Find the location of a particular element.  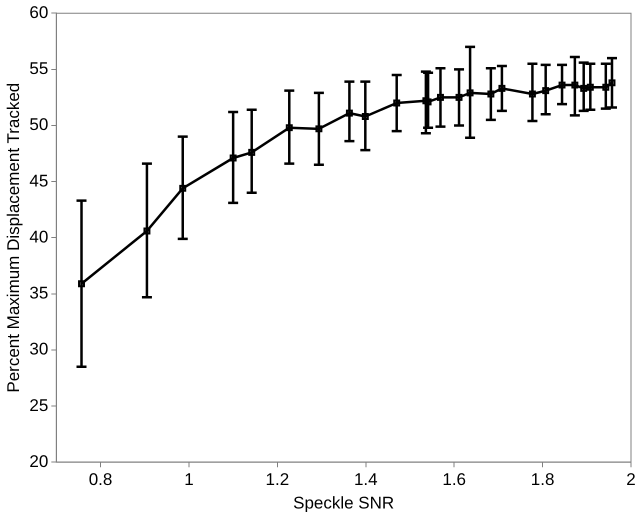

x-tick-label: 2 is located at coordinates (631, 480).